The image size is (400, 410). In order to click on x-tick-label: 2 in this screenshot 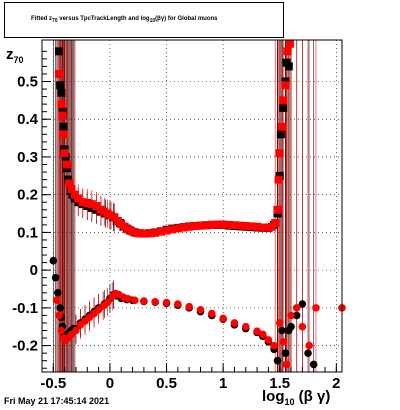, I will do `click(336, 383)`.